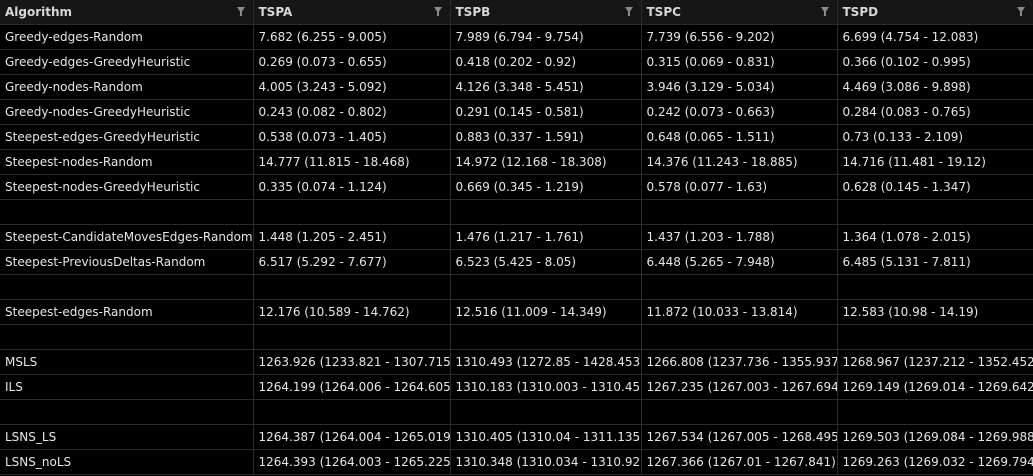 The width and height of the screenshot is (1033, 476). What do you see at coordinates (352, 462) in the screenshot?
I see `tspa-cell: 1264.393 (1264.003 - 1265.225)` at bounding box center [352, 462].